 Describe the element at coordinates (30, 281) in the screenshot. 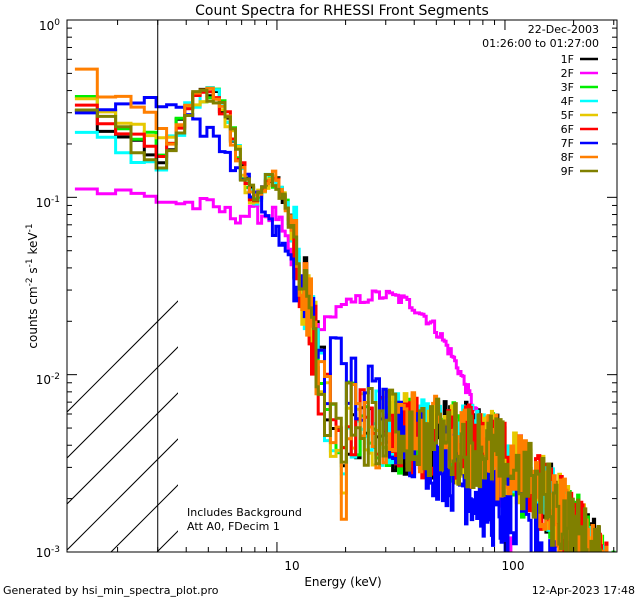

I see `y-label-sup1: -2` at that location.